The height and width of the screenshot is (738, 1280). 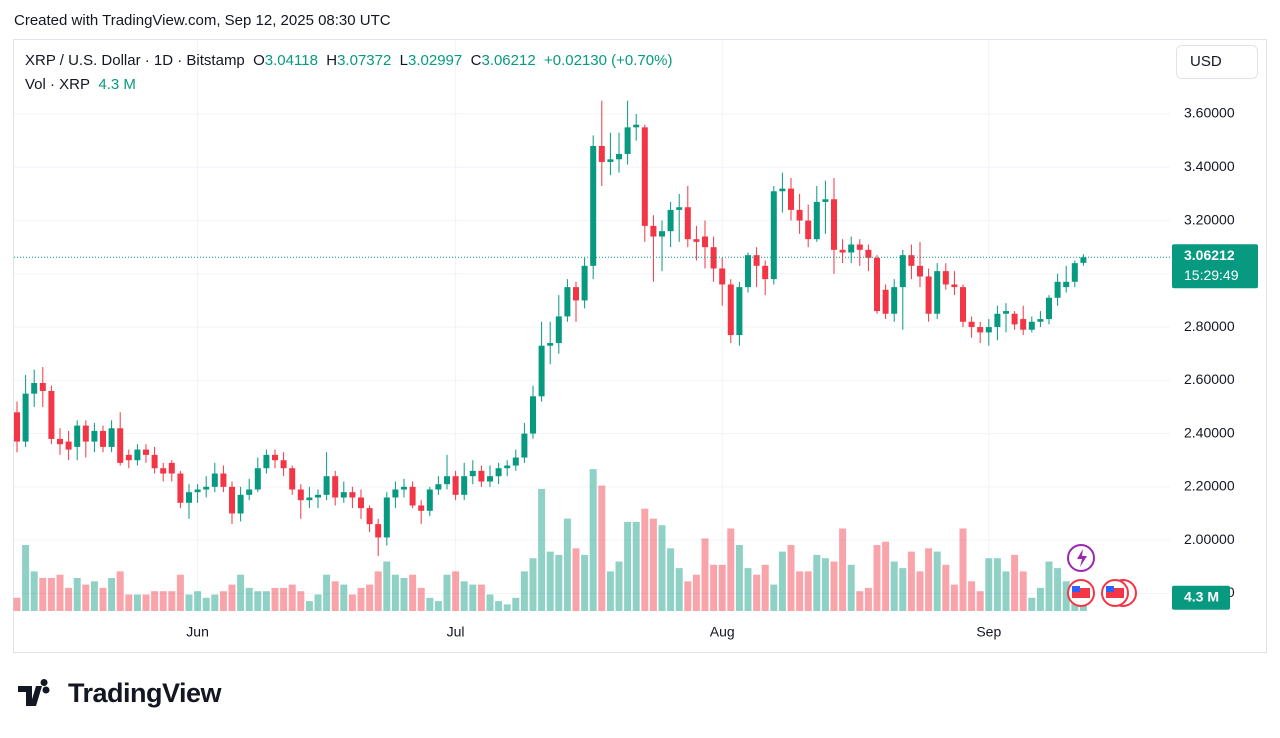 I want to click on y-tick-label: 2.80000, so click(x=1209, y=326).